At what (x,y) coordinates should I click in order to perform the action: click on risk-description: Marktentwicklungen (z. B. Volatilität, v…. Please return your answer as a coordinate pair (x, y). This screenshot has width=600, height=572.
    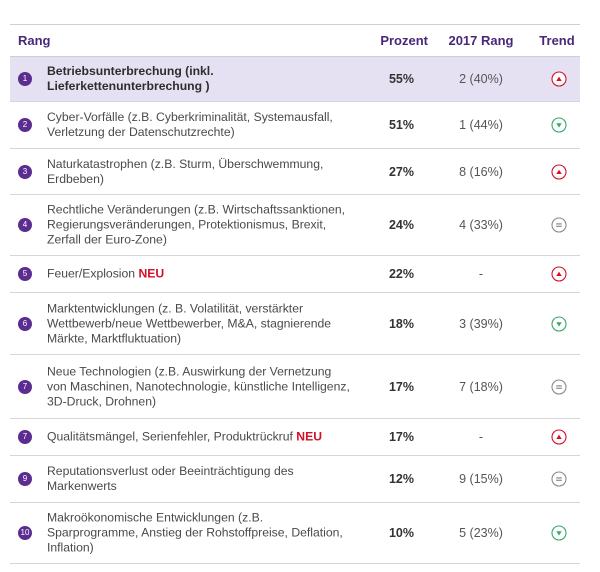
    Looking at the image, I should click on (189, 323).